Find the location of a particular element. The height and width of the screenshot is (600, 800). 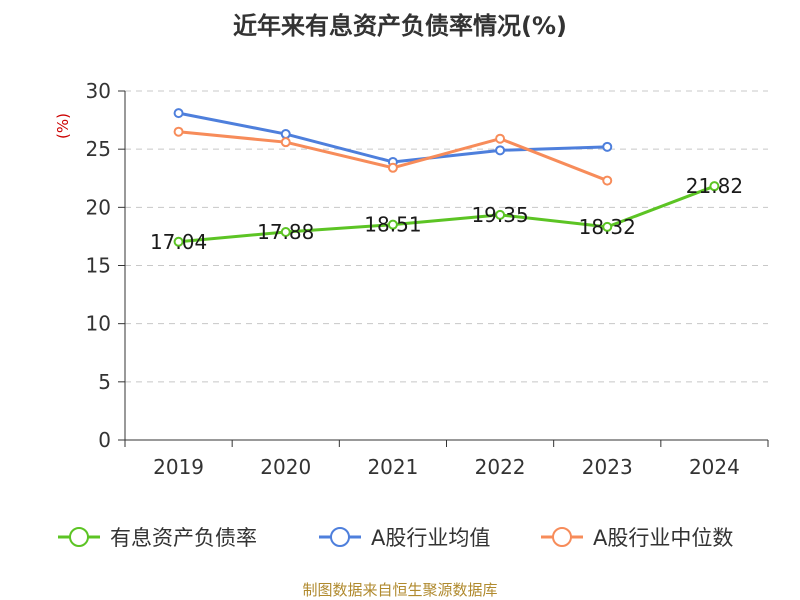

y-tick-label: 10 is located at coordinates (98, 324).